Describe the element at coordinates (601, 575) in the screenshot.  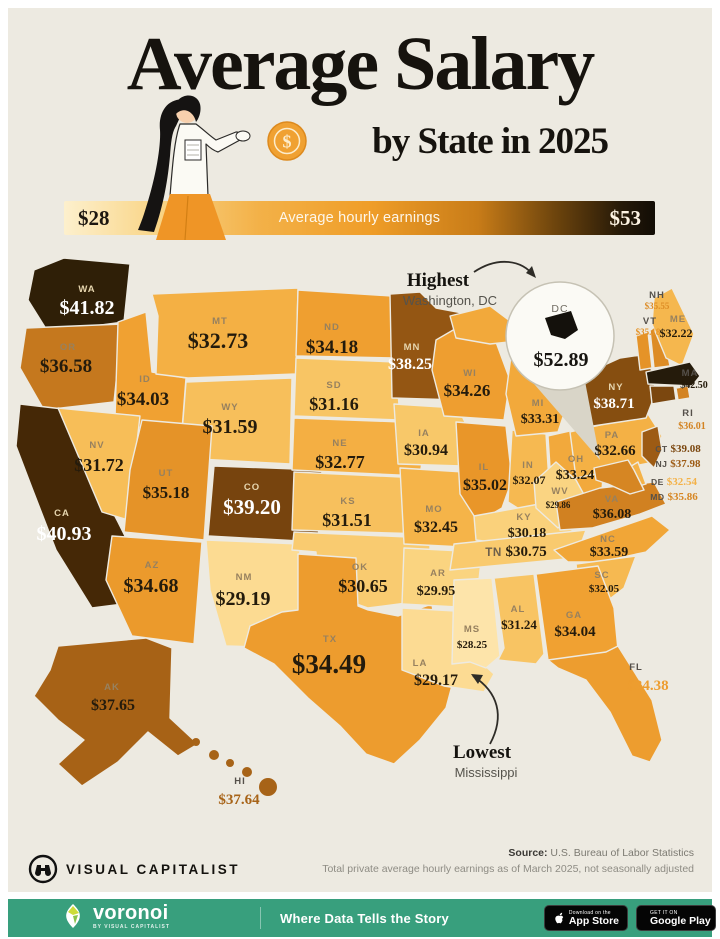
I see `state-abbr-SC: SC` at that location.